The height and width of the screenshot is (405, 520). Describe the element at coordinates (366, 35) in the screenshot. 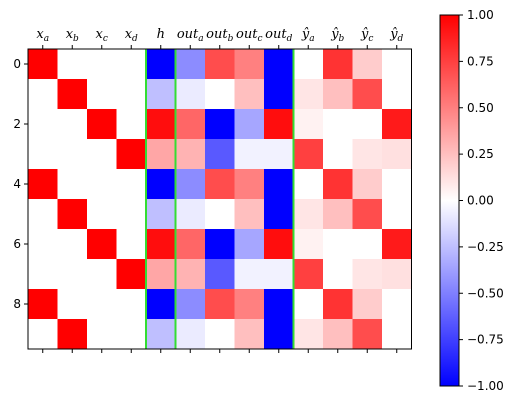

I see `column-label: ŷc` at that location.